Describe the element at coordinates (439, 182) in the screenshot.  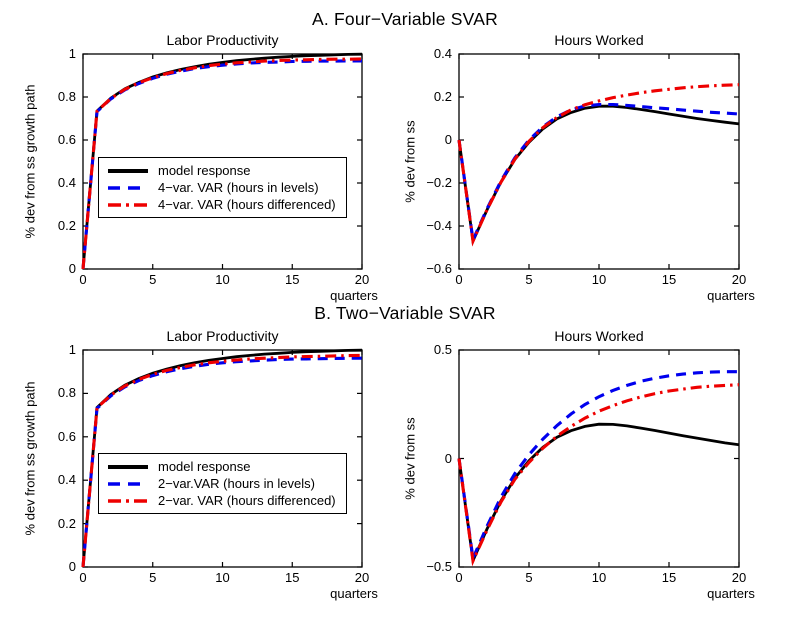
I see `y-tick-label: −0.2` at that location.